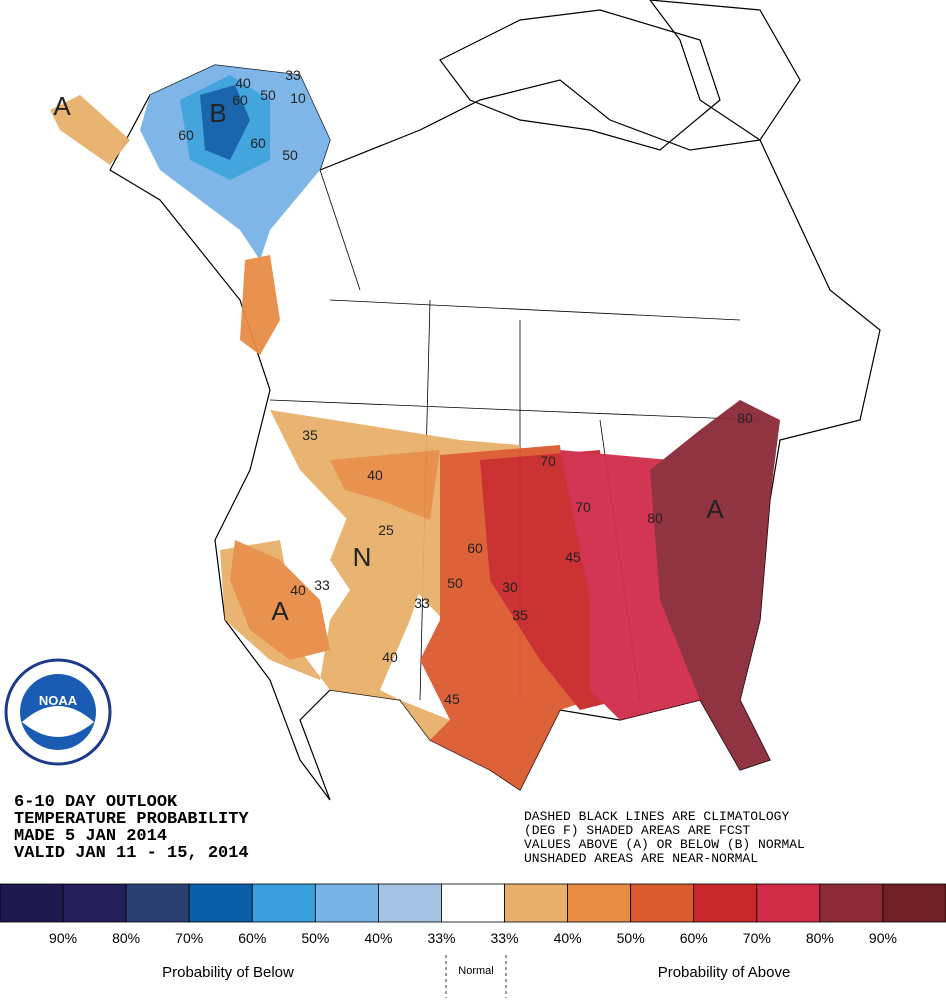 The height and width of the screenshot is (1000, 946). What do you see at coordinates (228, 972) in the screenshot?
I see `legend-below: Probability of Below` at bounding box center [228, 972].